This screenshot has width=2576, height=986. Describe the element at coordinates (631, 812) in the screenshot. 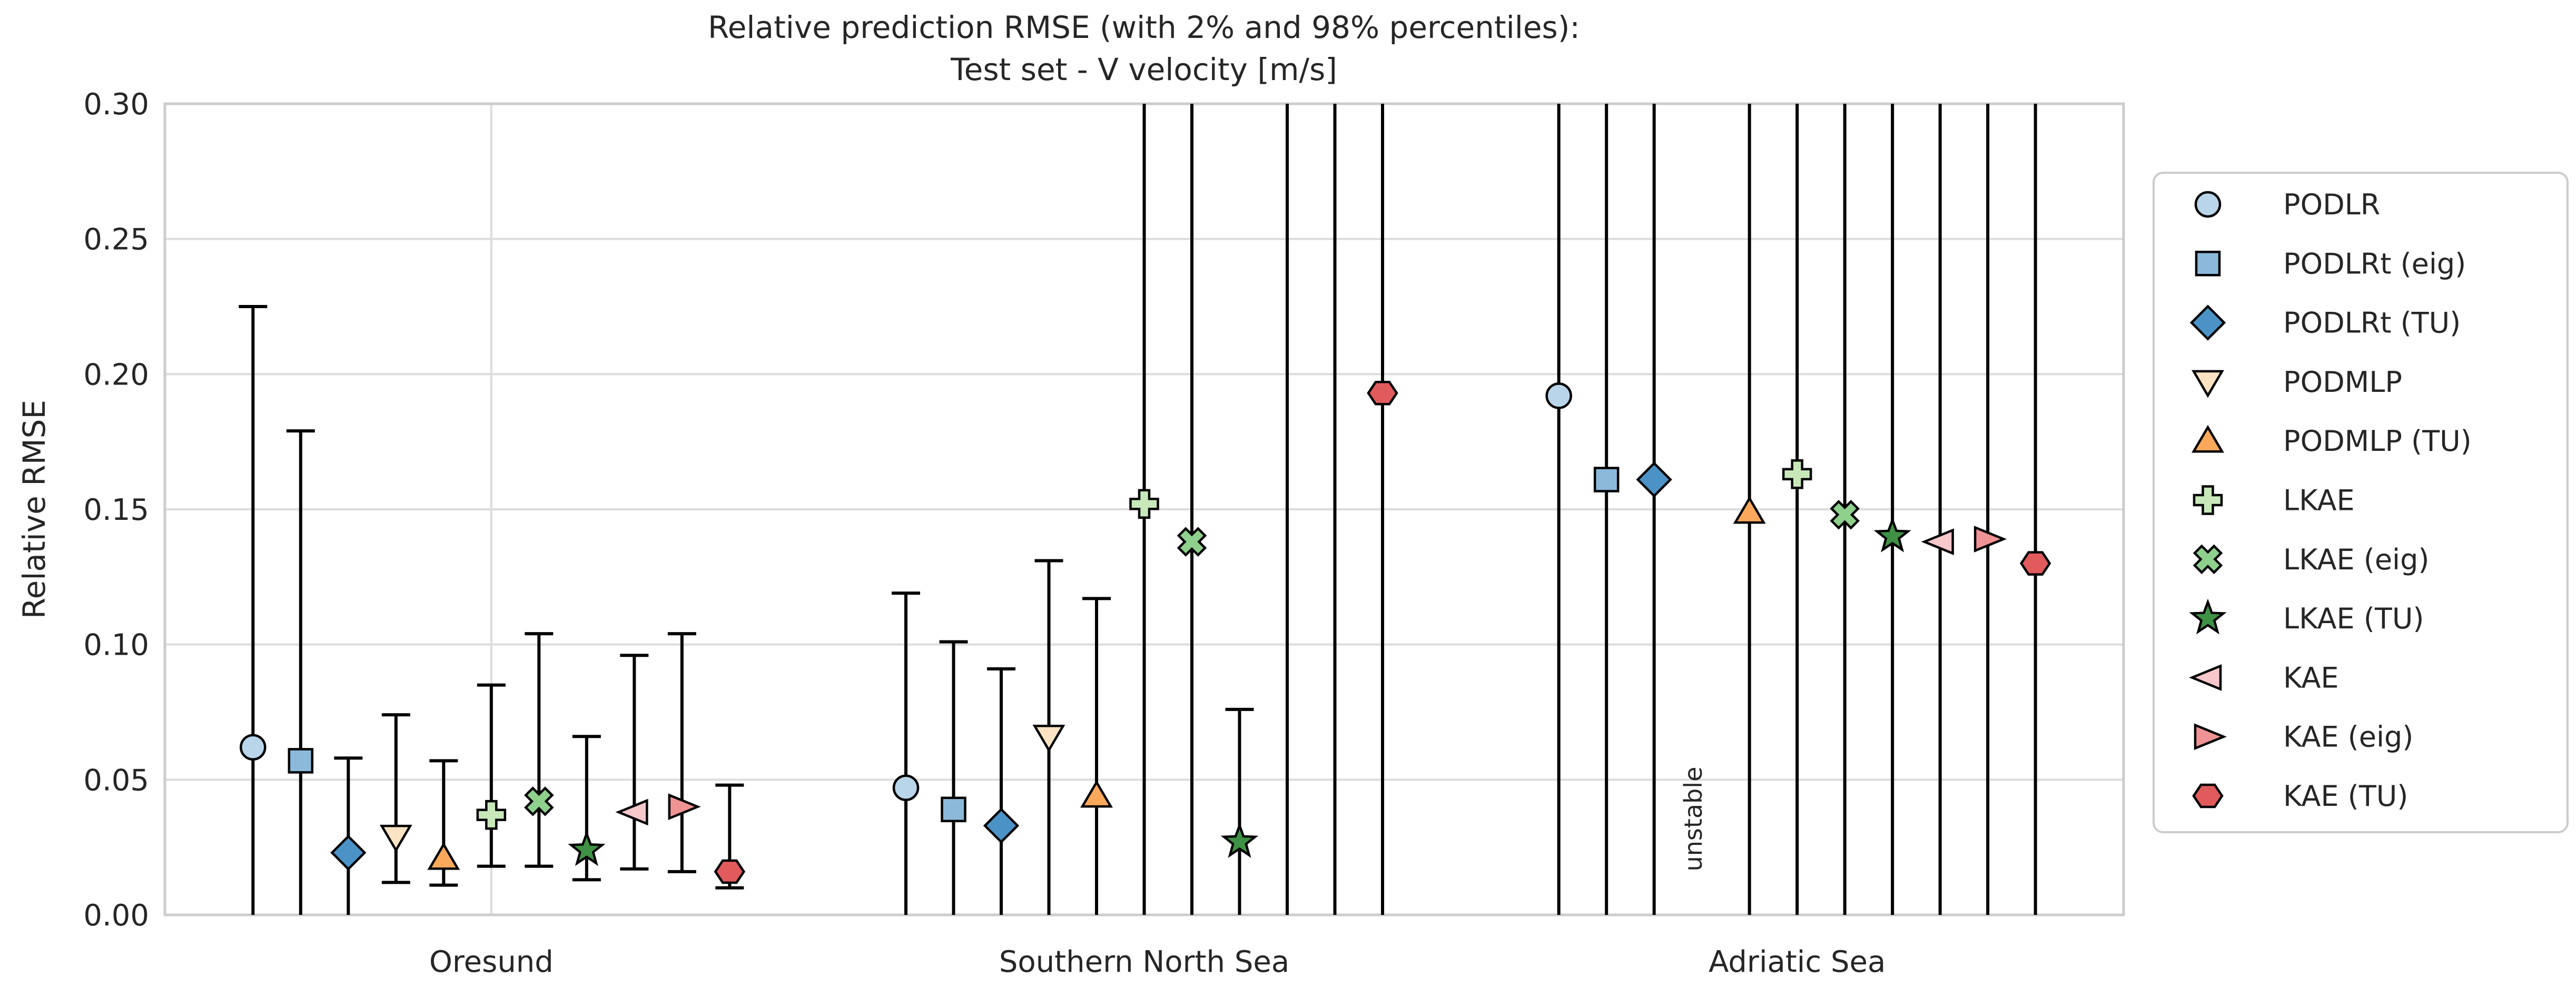

I see `marker-KAE-Oresund` at that location.